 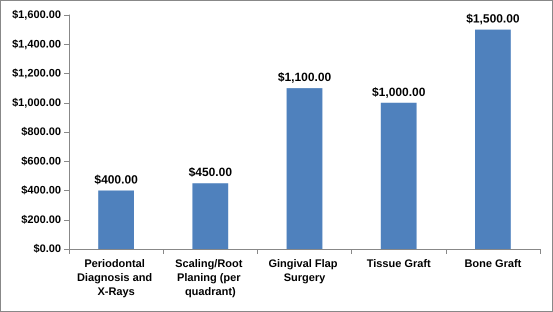 What do you see at coordinates (41, 161) in the screenshot?
I see `y-tick-label: $600.00` at bounding box center [41, 161].